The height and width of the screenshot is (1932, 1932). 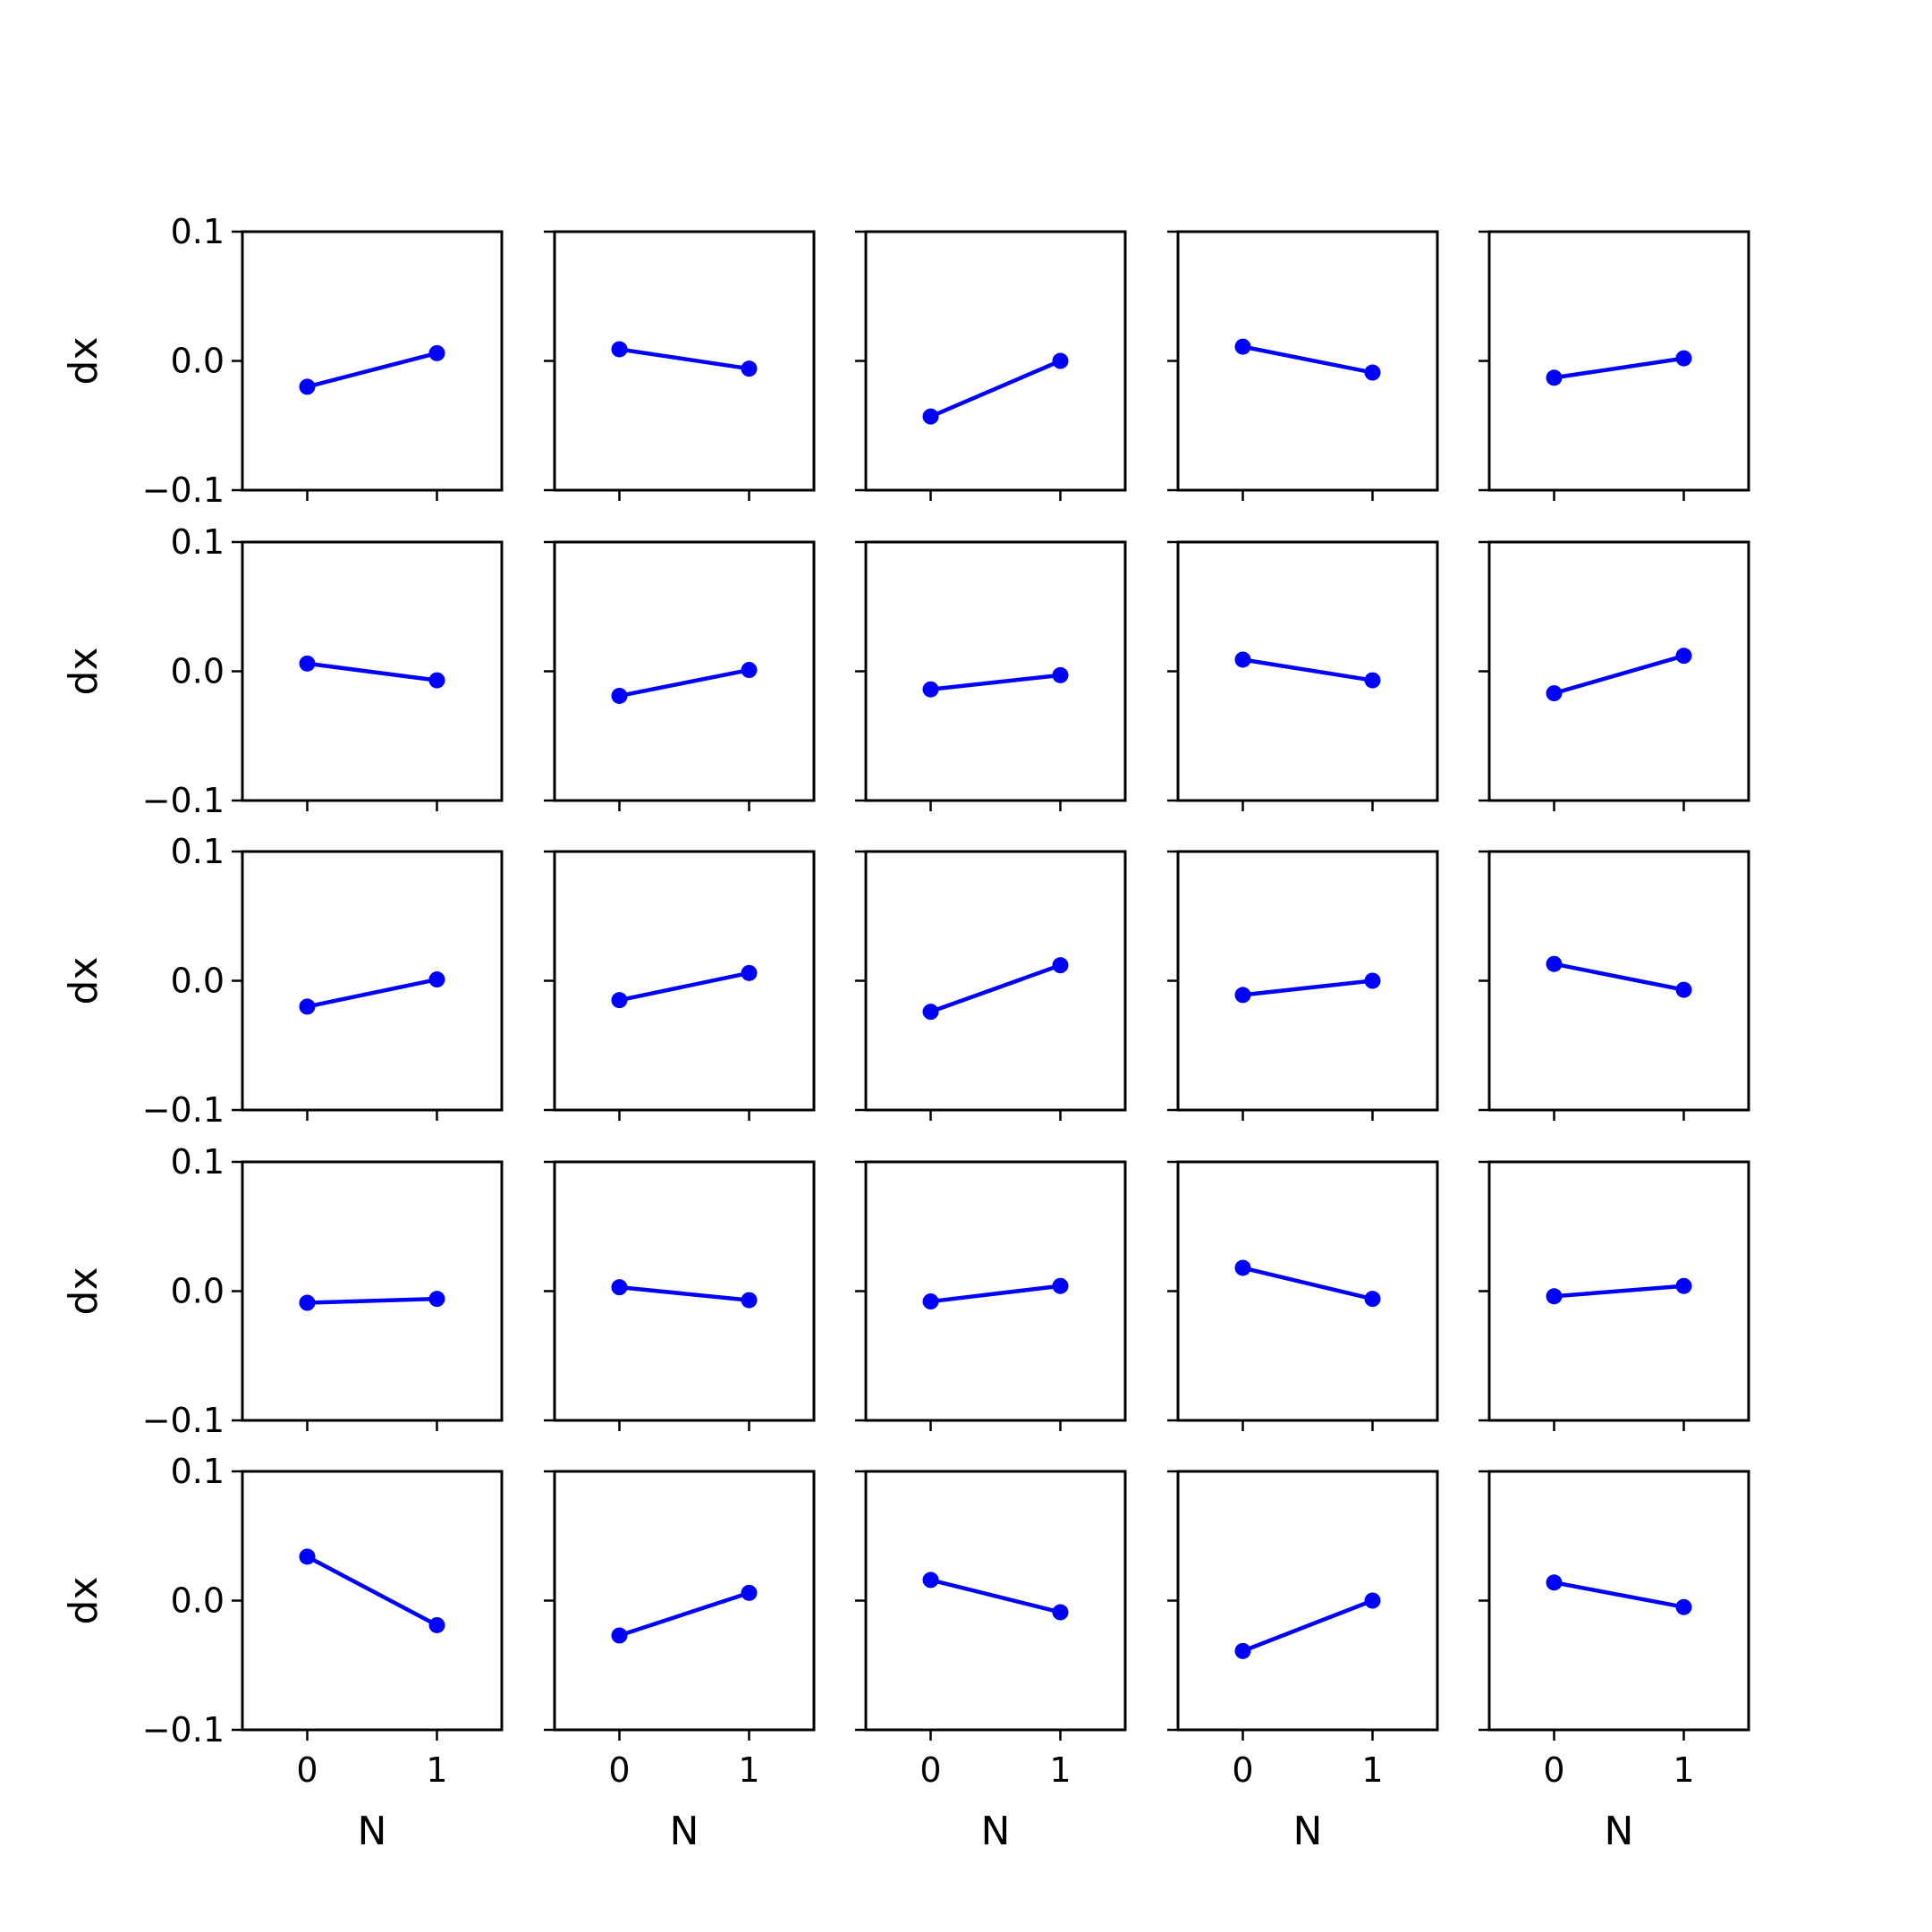 I want to click on subplot-r2-c4, so click(x=1614, y=985).